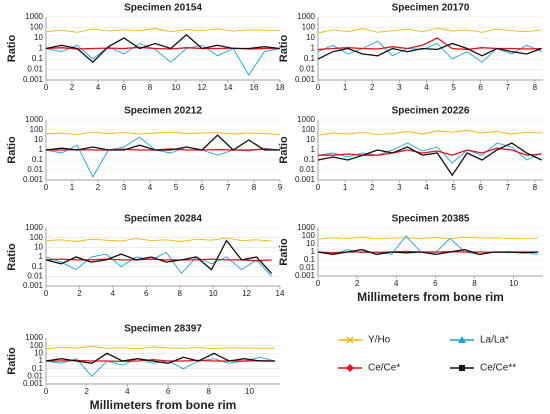 This screenshot has height=414, width=550. Describe the element at coordinates (431, 8) in the screenshot. I see `panel-title: Specimen 20170` at that location.